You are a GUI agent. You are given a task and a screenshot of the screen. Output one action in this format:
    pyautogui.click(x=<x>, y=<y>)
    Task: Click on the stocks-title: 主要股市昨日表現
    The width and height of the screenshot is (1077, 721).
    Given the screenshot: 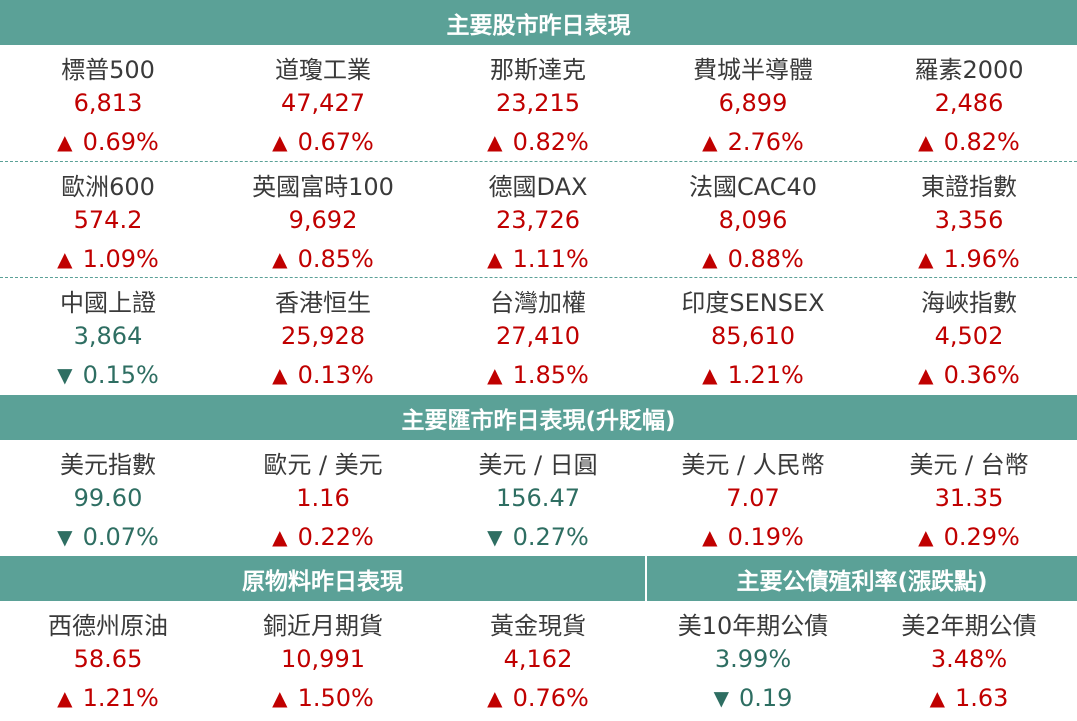 What is the action you would take?
    pyautogui.click(x=538, y=25)
    